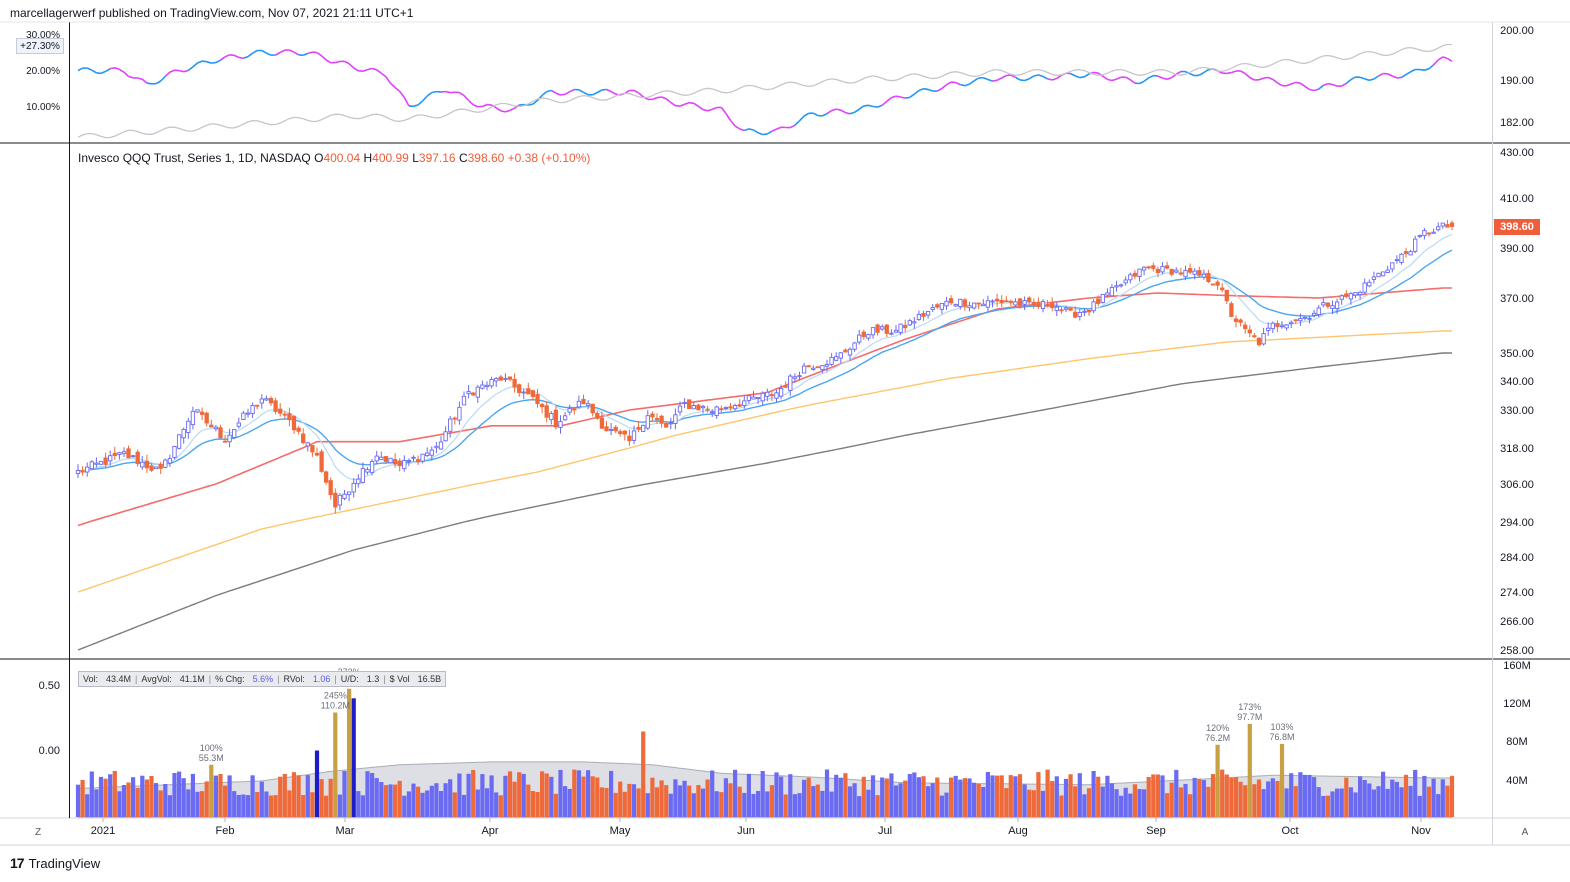  What do you see at coordinates (1018, 831) in the screenshot?
I see `time-axis-label: Aug` at bounding box center [1018, 831].